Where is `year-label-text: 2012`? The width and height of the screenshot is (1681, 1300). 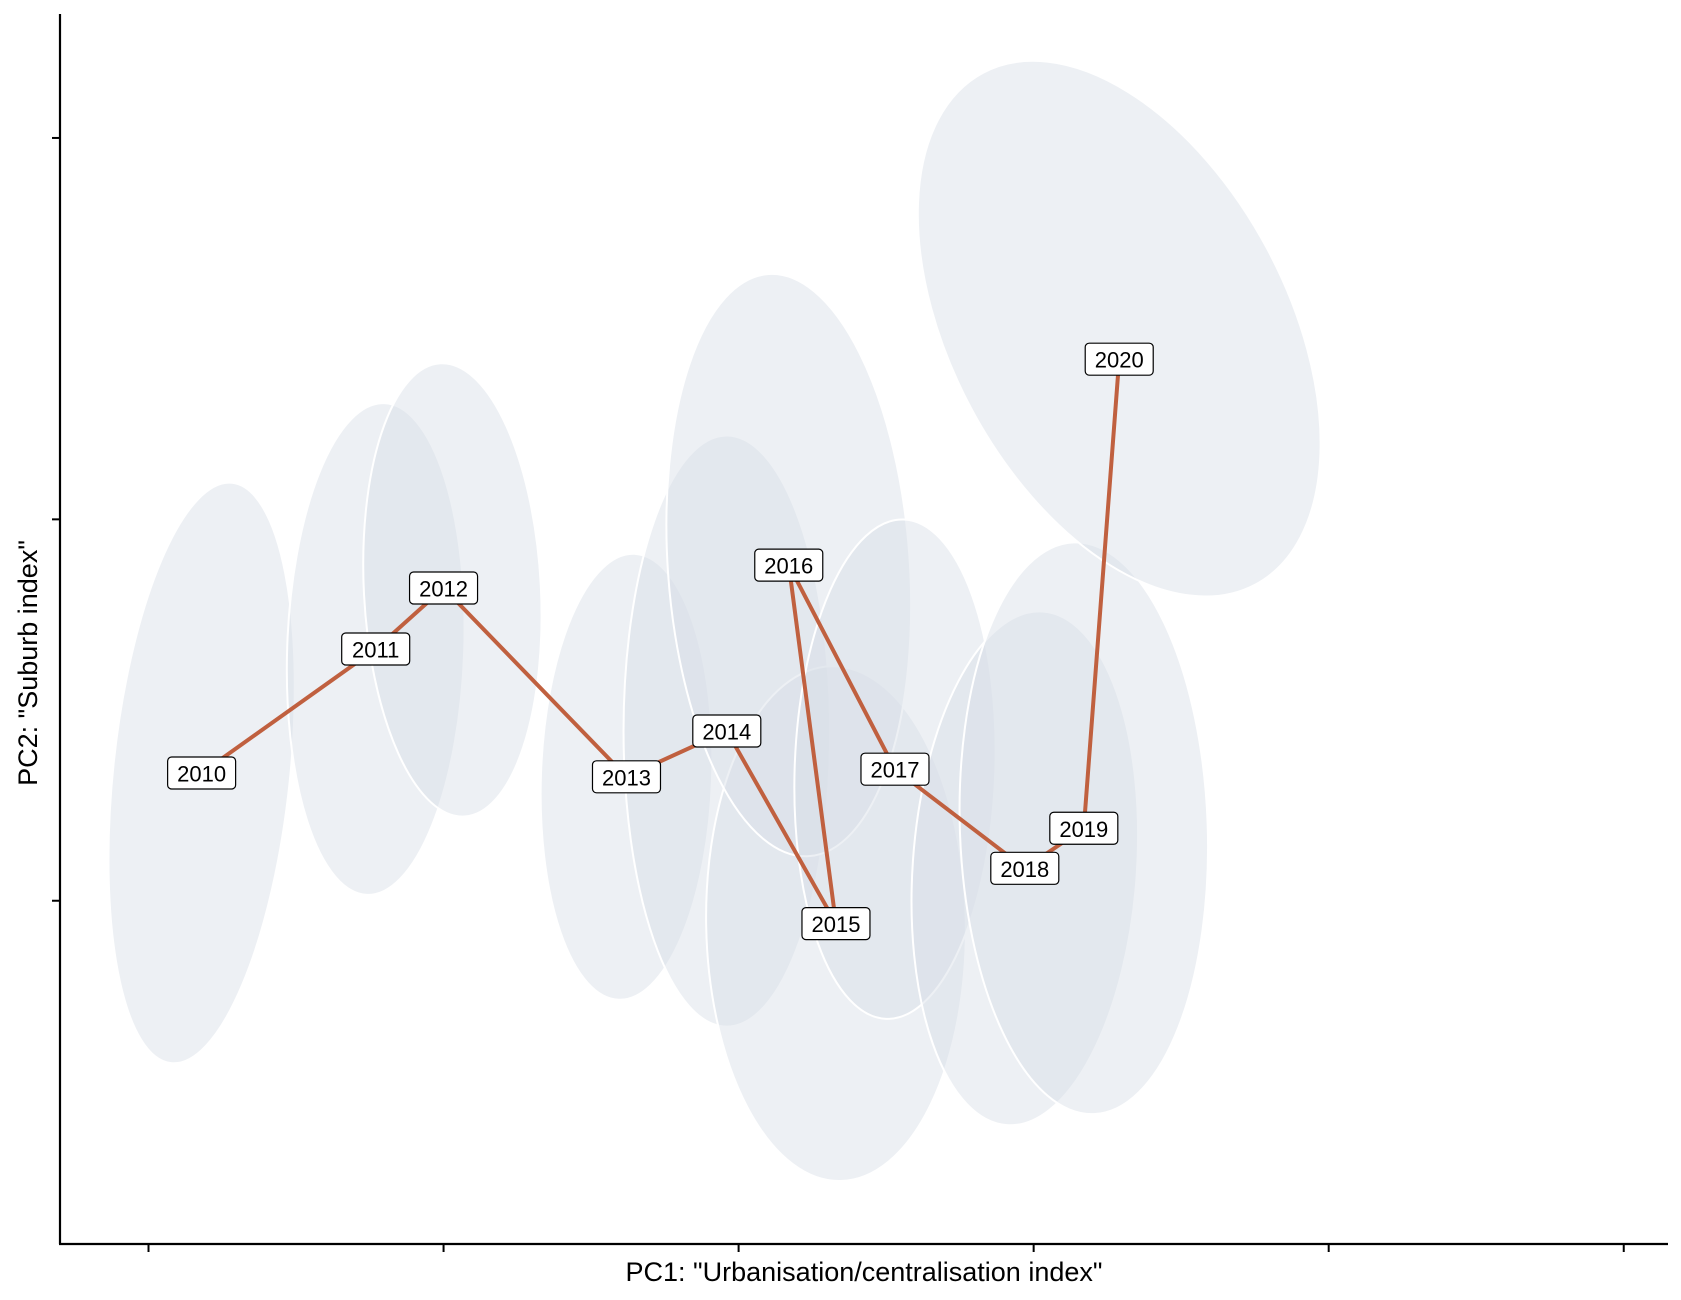
year-label-text: 2012 is located at coordinates (443, 589).